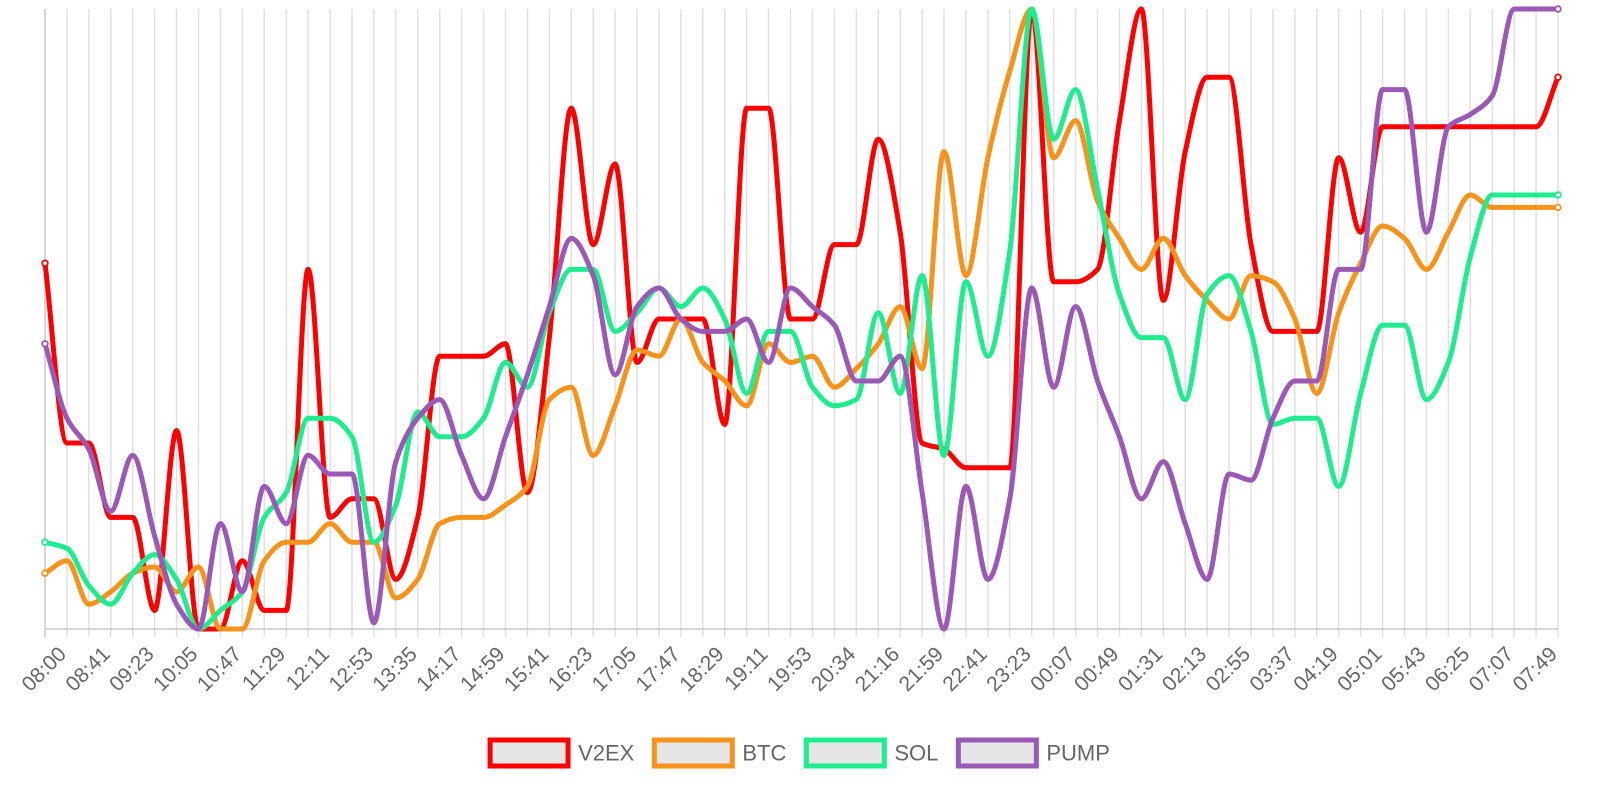  I want to click on x-tick-label: 14:59, so click(482, 669).